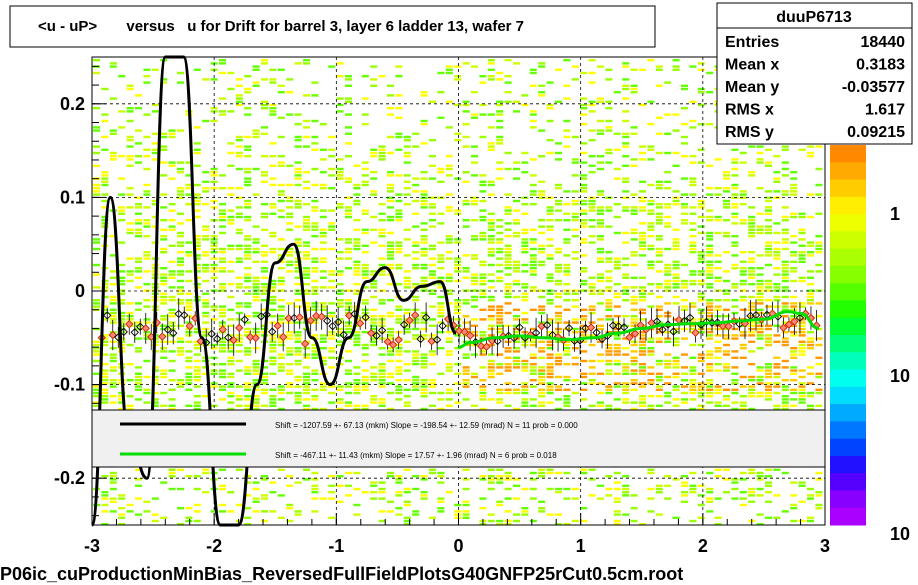 This screenshot has height=585, width=918. What do you see at coordinates (72, 197) in the screenshot?
I see `y-tick-label: 0.1` at bounding box center [72, 197].